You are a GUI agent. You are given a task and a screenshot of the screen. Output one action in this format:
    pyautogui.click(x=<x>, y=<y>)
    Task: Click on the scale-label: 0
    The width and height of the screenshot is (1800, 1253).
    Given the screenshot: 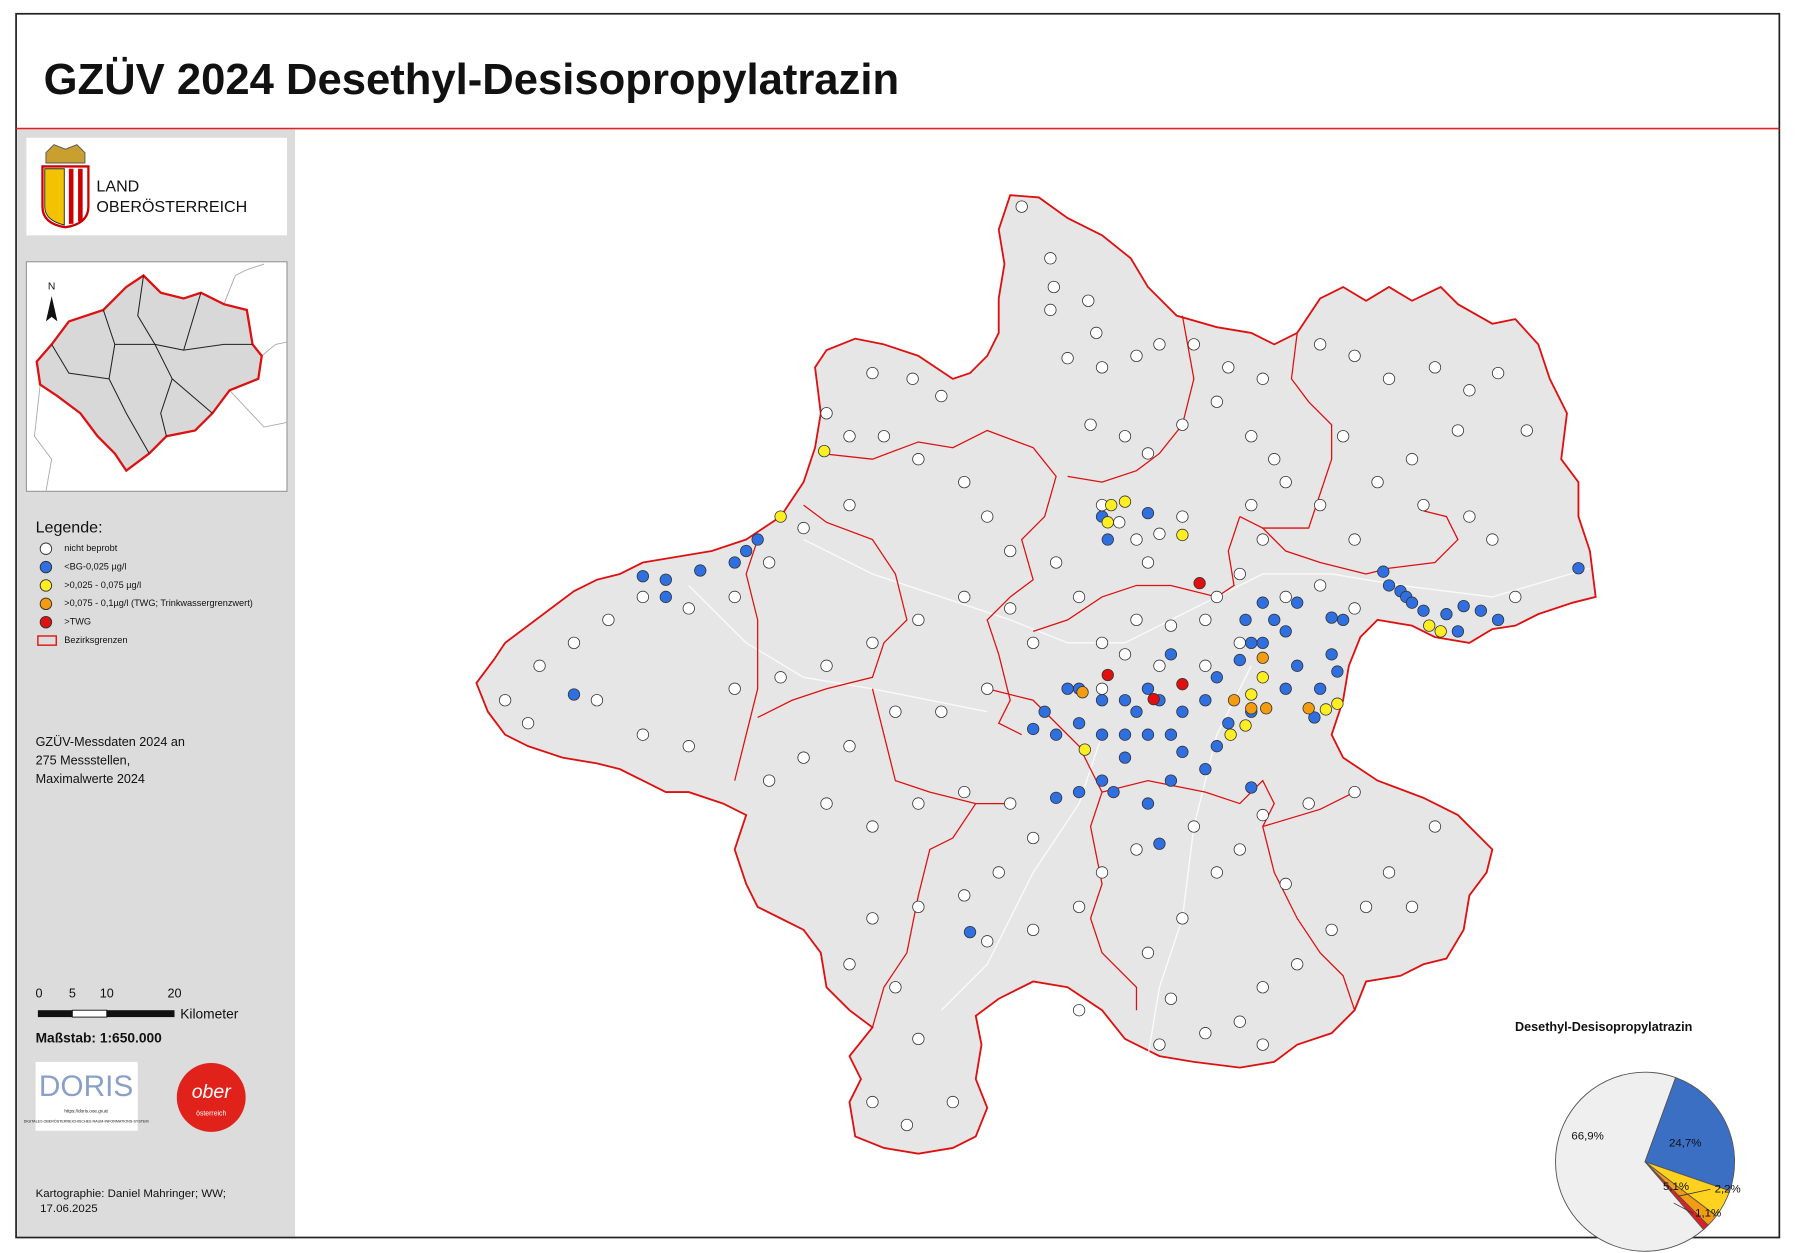 What is the action you would take?
    pyautogui.click(x=39, y=993)
    